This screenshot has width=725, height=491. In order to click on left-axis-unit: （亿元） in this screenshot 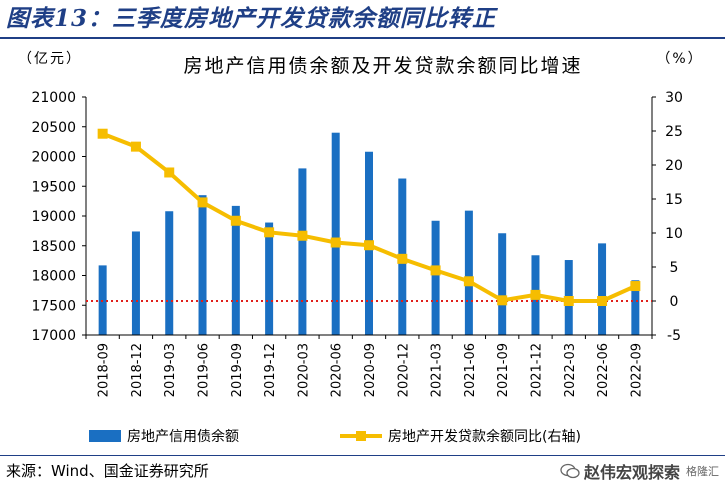, I will do `click(50, 59)`.